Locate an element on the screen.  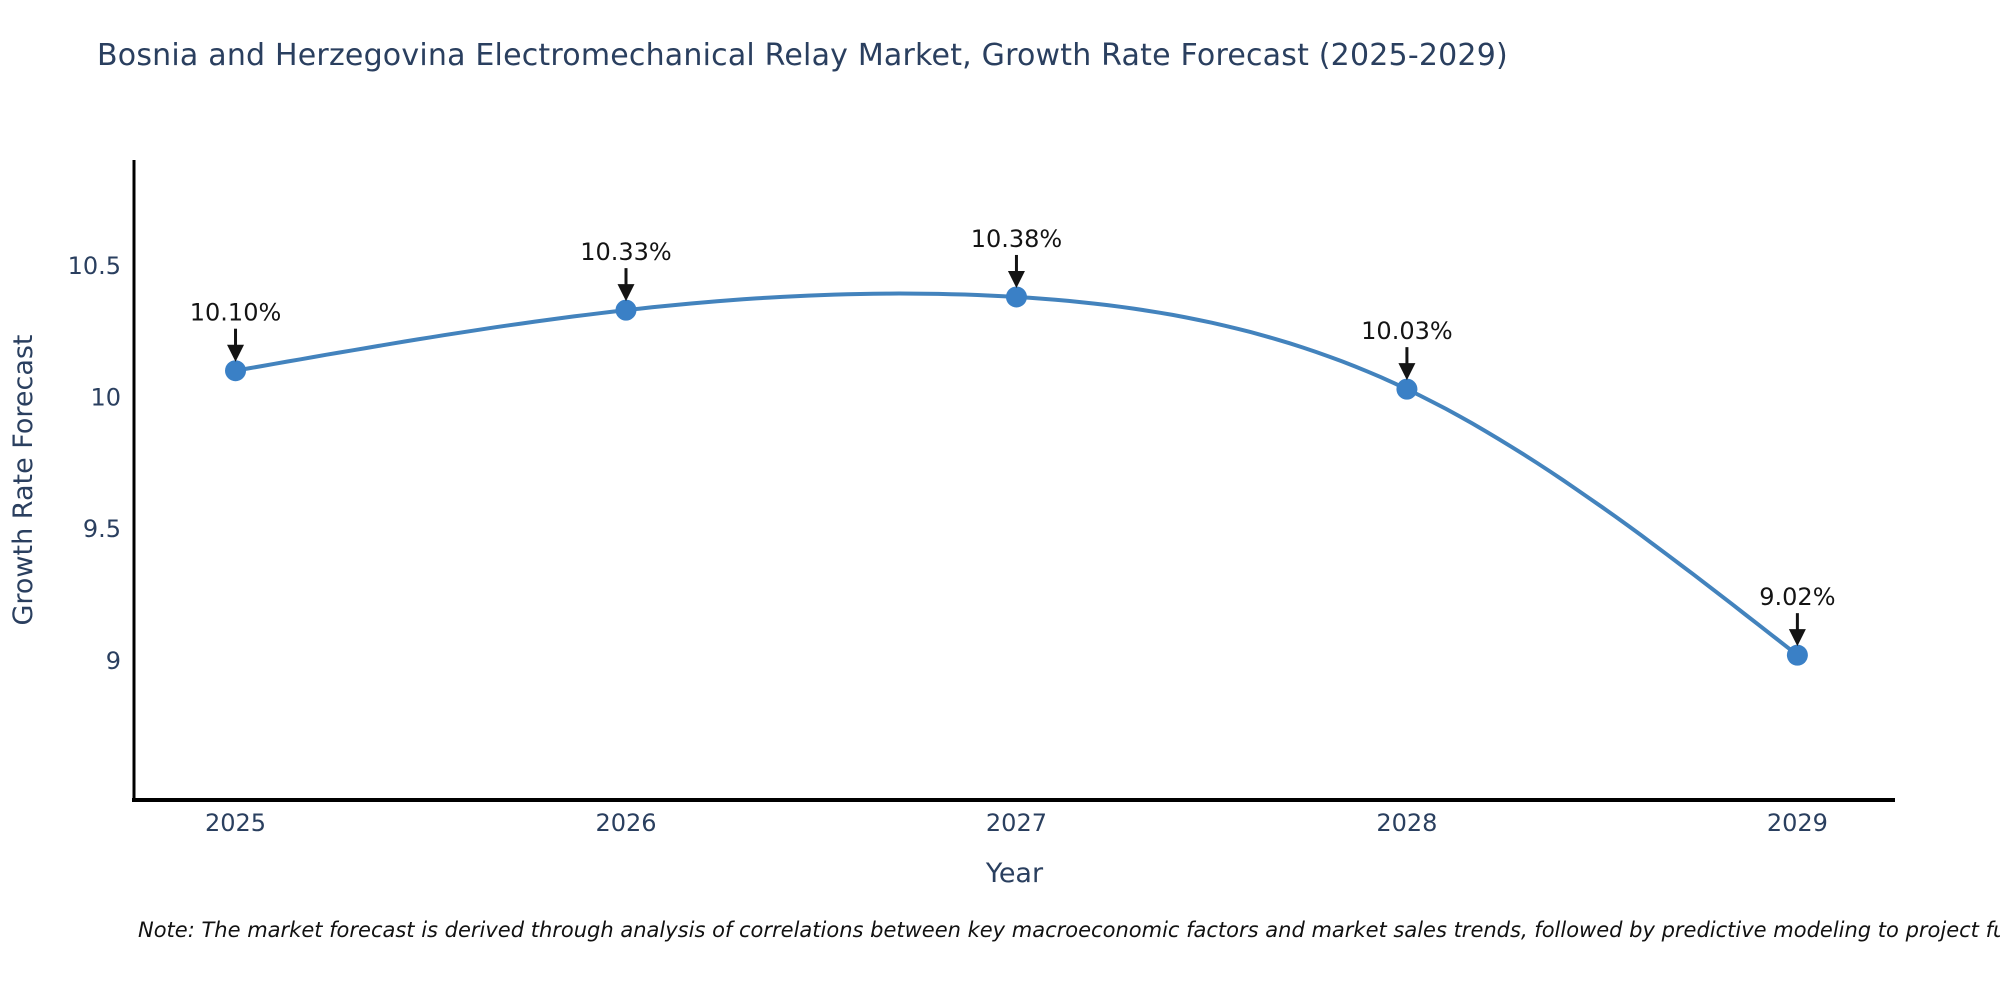
x-axis-tick-label: 2026 is located at coordinates (625, 823).